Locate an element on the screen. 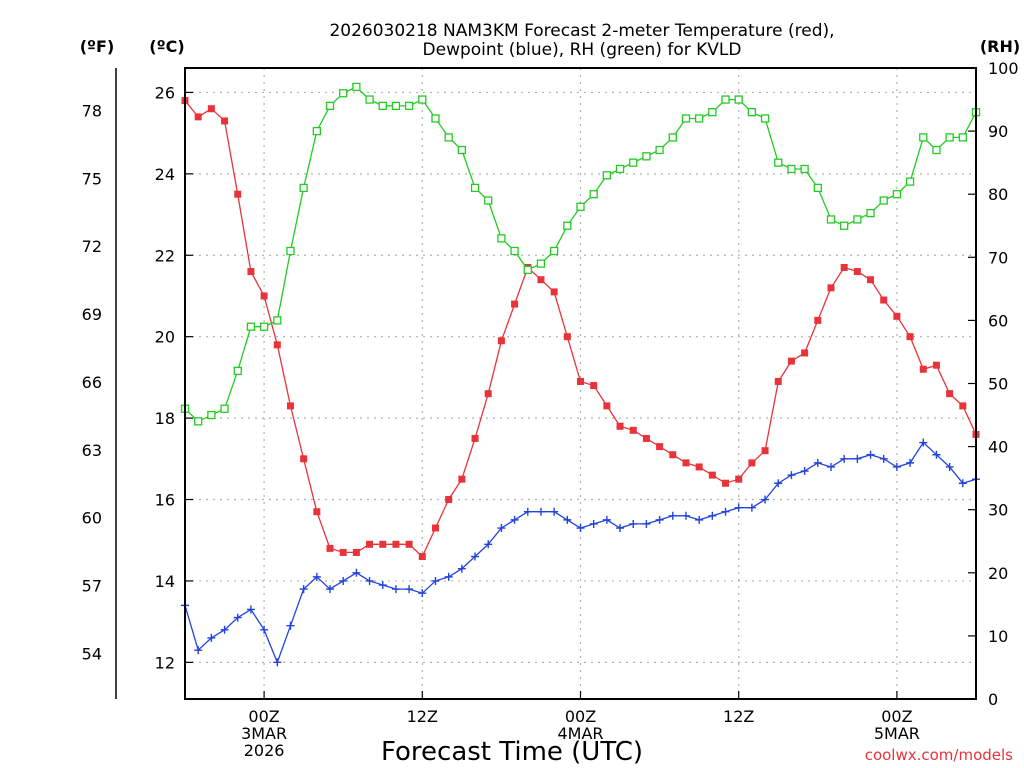  rh-tick-label: 10 is located at coordinates (998, 636).